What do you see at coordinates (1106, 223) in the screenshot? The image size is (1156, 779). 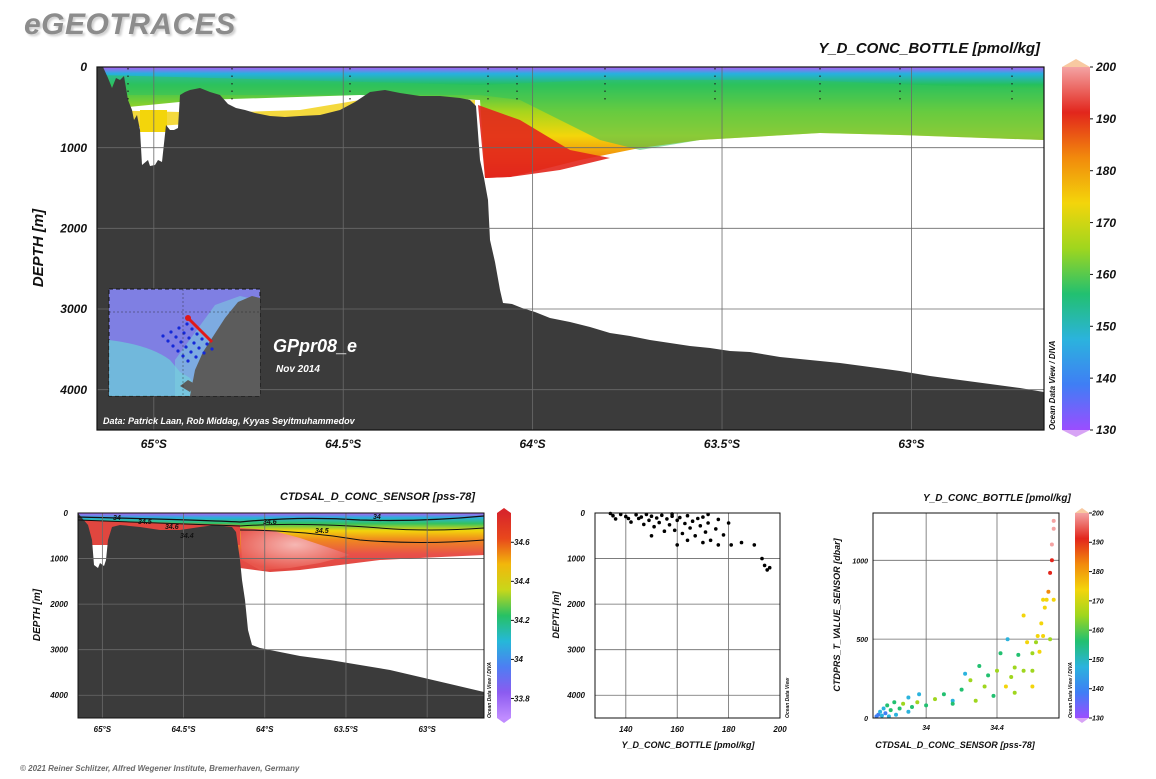 I see `colorbar-tick-label: 170` at bounding box center [1106, 223].